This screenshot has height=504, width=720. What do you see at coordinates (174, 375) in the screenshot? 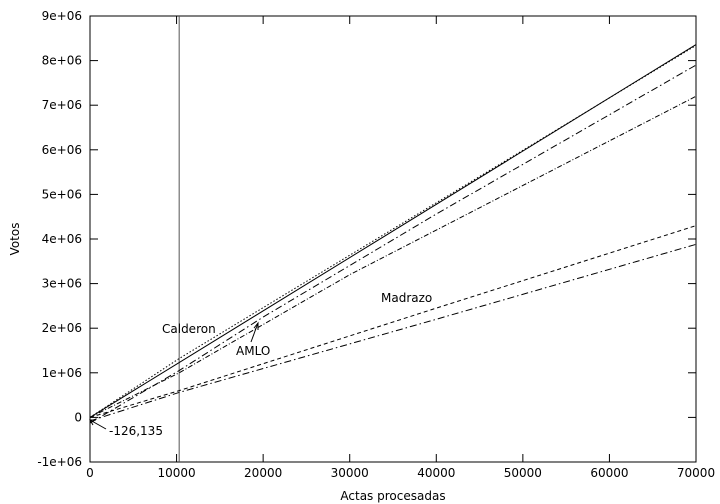
I see `annotation-arrows` at bounding box center [174, 375].